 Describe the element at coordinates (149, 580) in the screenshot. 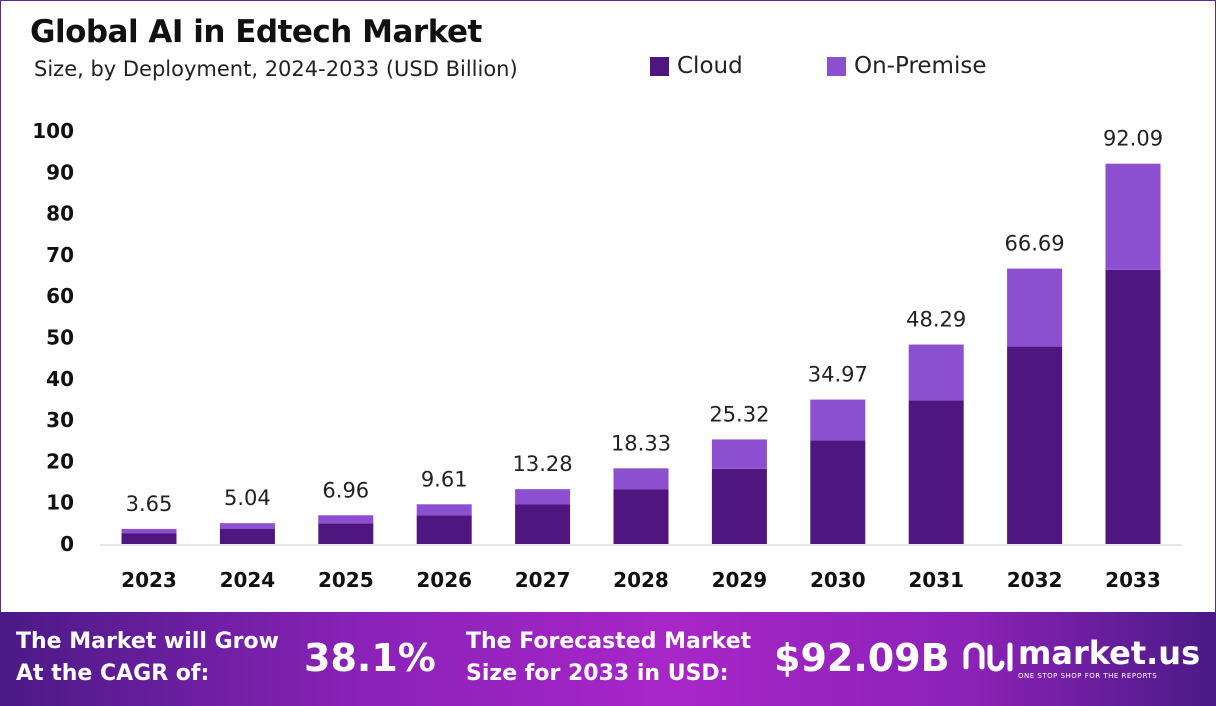

I see `x-tick-label: 2023` at that location.